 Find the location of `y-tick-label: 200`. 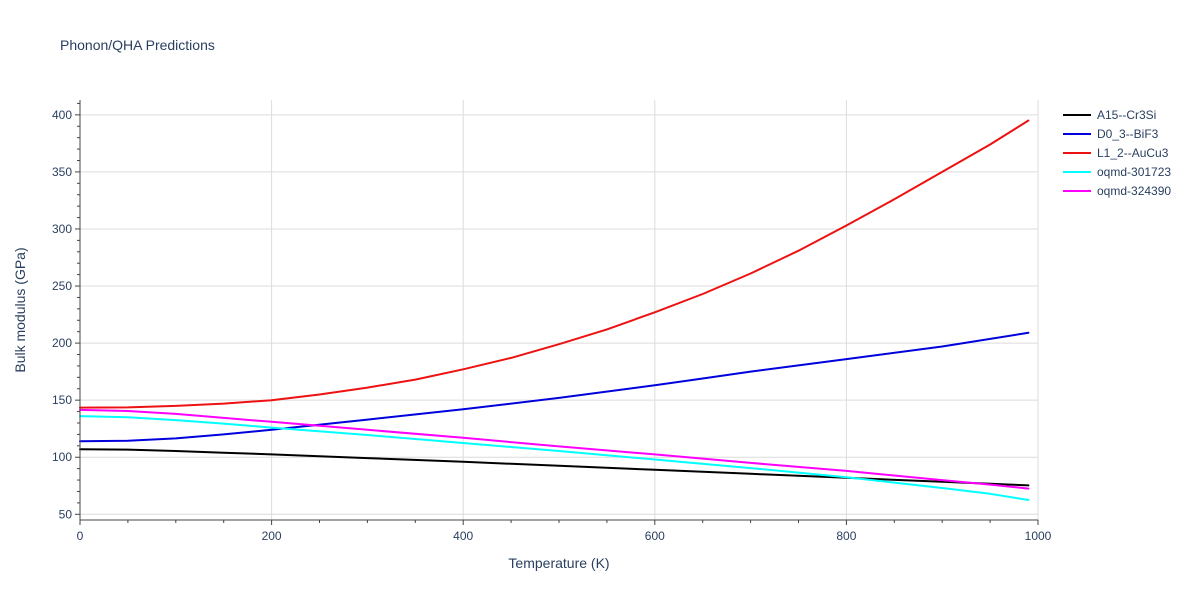

y-tick-label: 200 is located at coordinates (62, 343).